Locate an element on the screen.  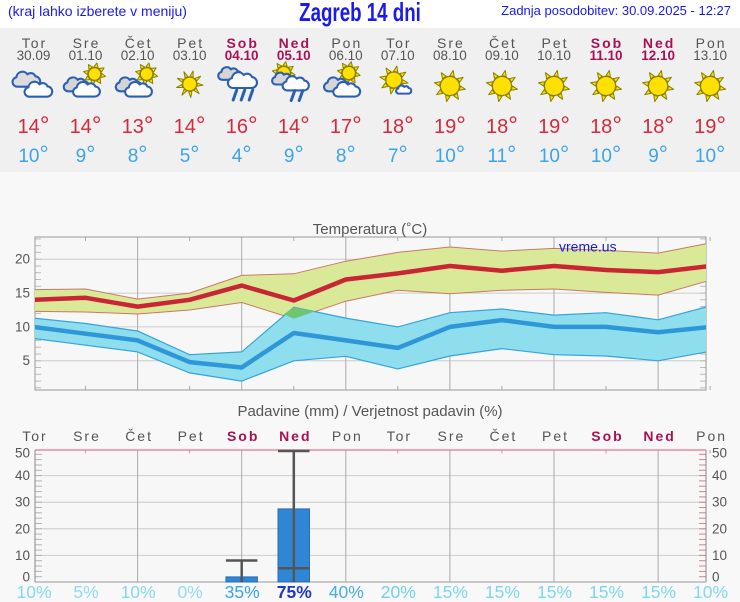
svg-text: 5 is located at coordinates (26, 360).